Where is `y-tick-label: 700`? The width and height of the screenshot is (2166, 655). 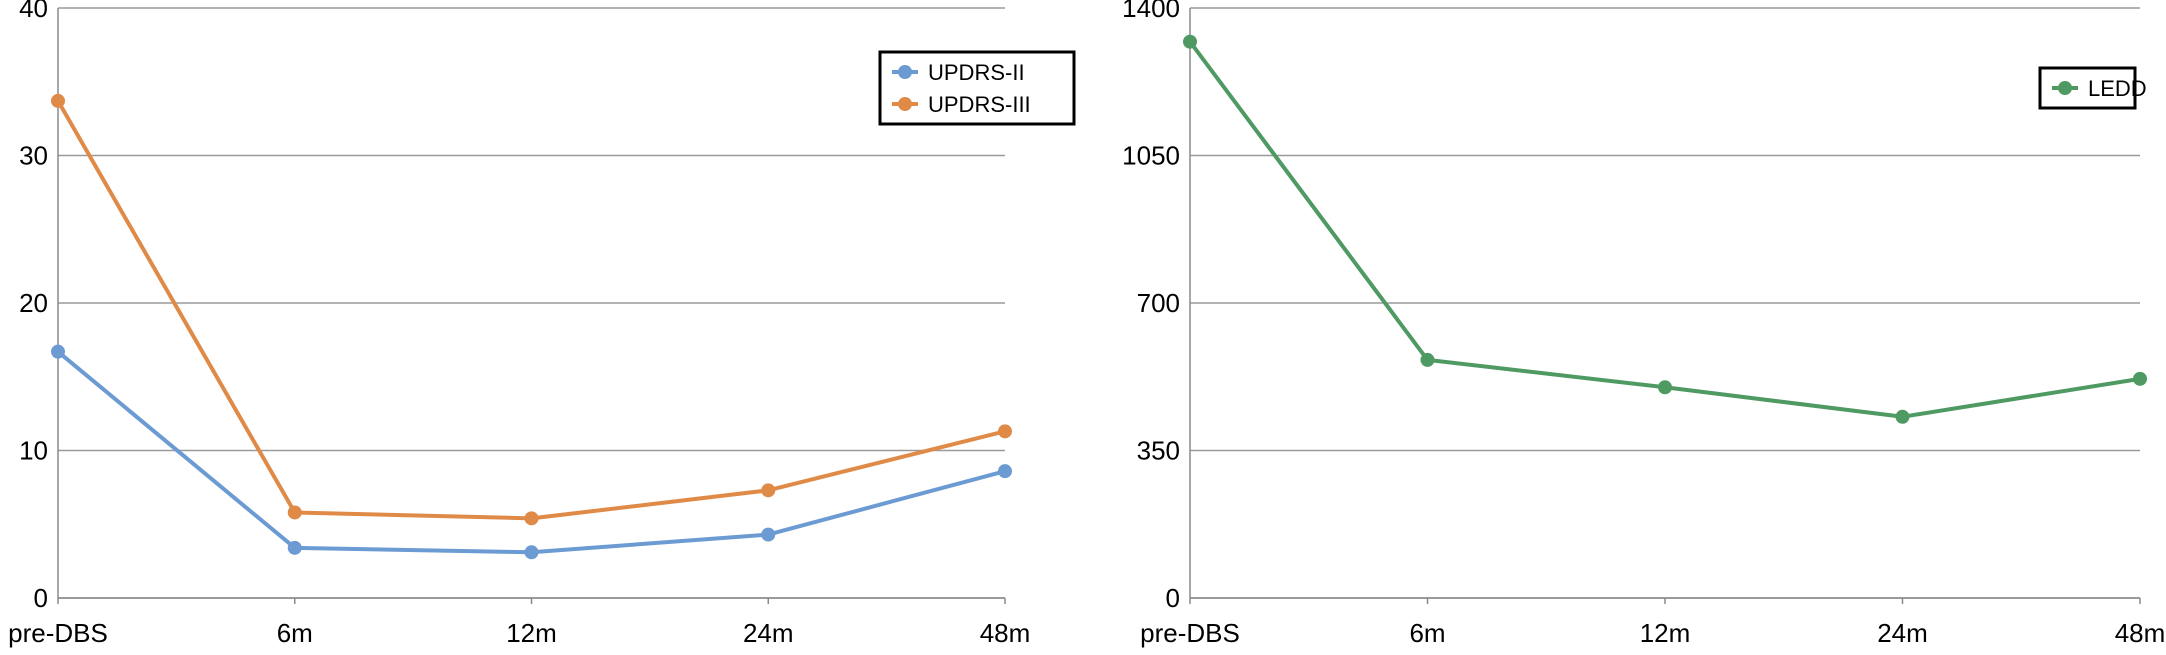 y-tick-label: 700 is located at coordinates (1158, 303).